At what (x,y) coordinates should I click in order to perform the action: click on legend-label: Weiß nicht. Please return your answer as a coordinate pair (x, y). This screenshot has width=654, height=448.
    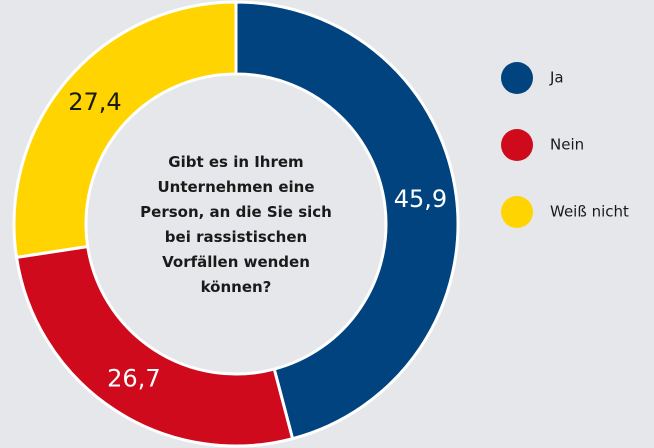
    Looking at the image, I should click on (589, 212).